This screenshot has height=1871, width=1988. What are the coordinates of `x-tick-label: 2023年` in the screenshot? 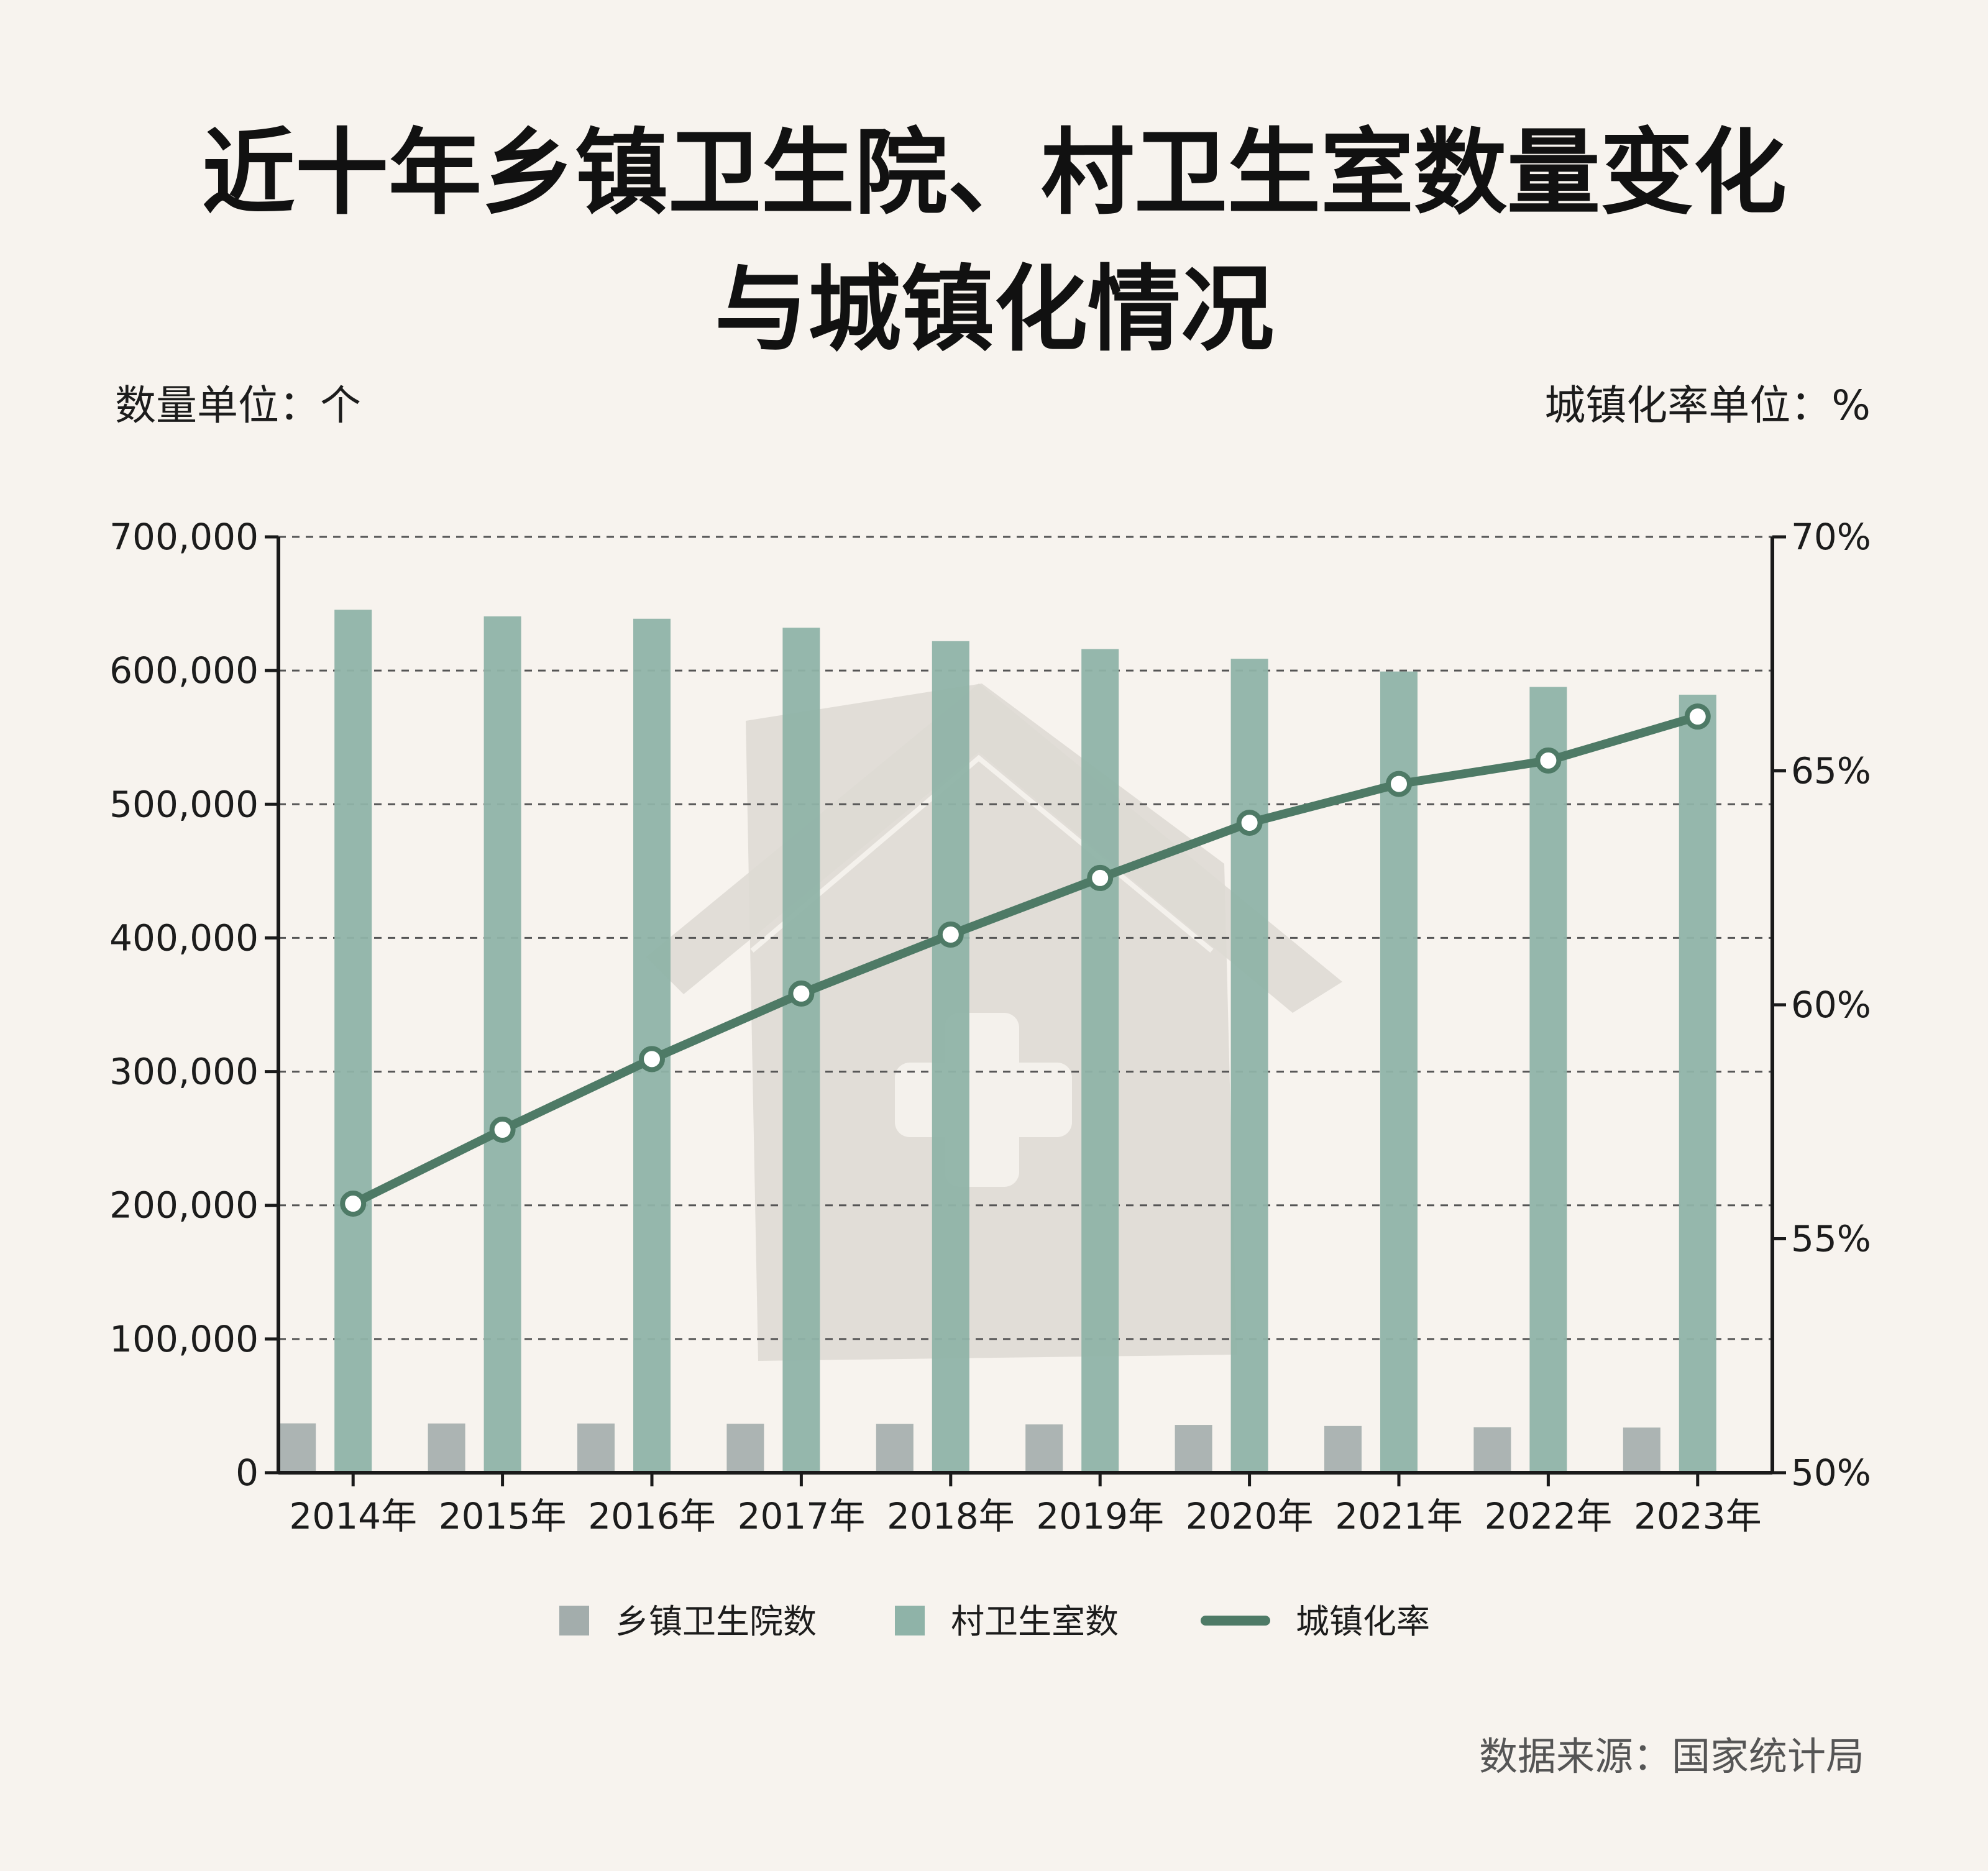 It's located at (1698, 1516).